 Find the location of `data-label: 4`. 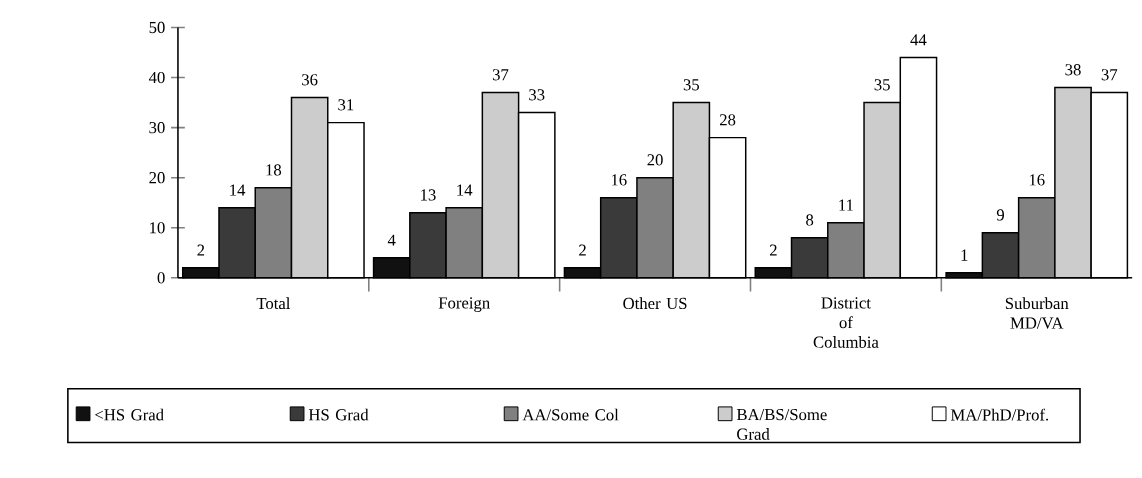

data-label: 4 is located at coordinates (391, 240).